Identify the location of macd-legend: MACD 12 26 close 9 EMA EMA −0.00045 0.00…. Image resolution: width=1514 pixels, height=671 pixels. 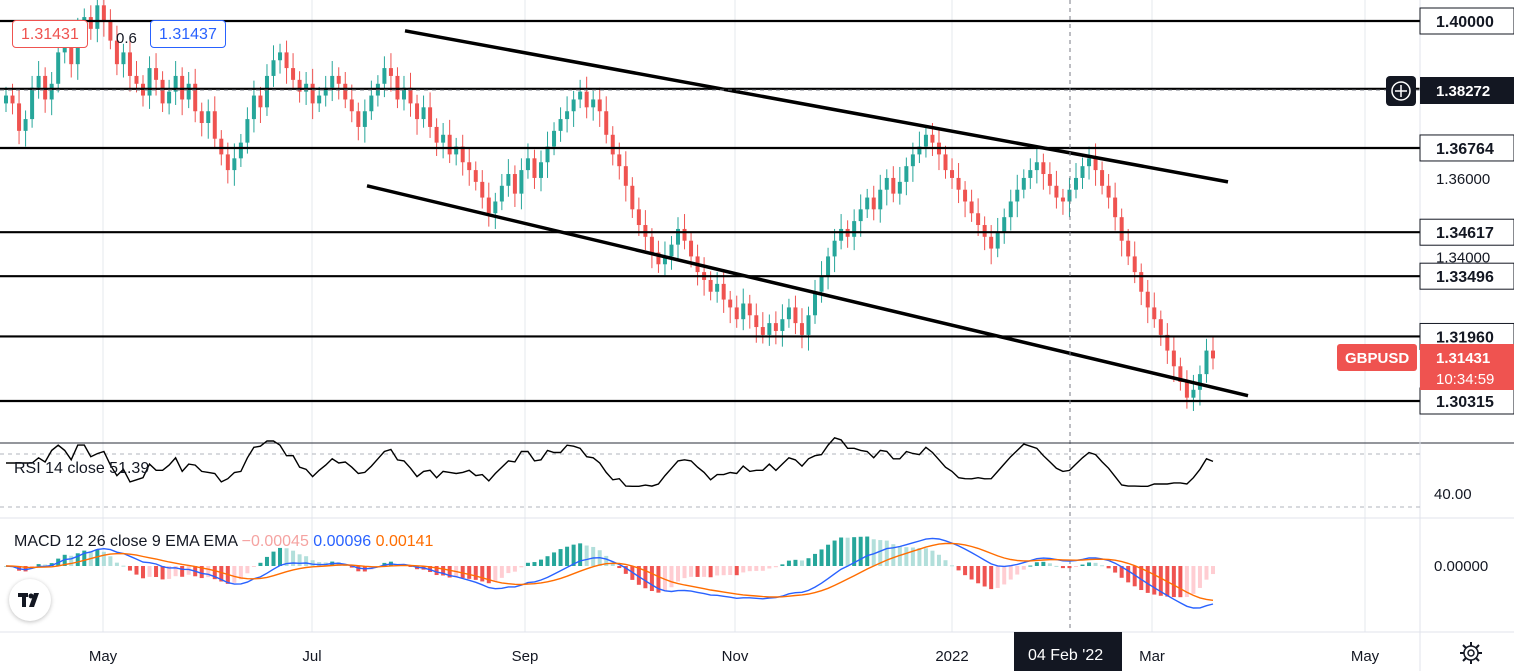
(223, 542).